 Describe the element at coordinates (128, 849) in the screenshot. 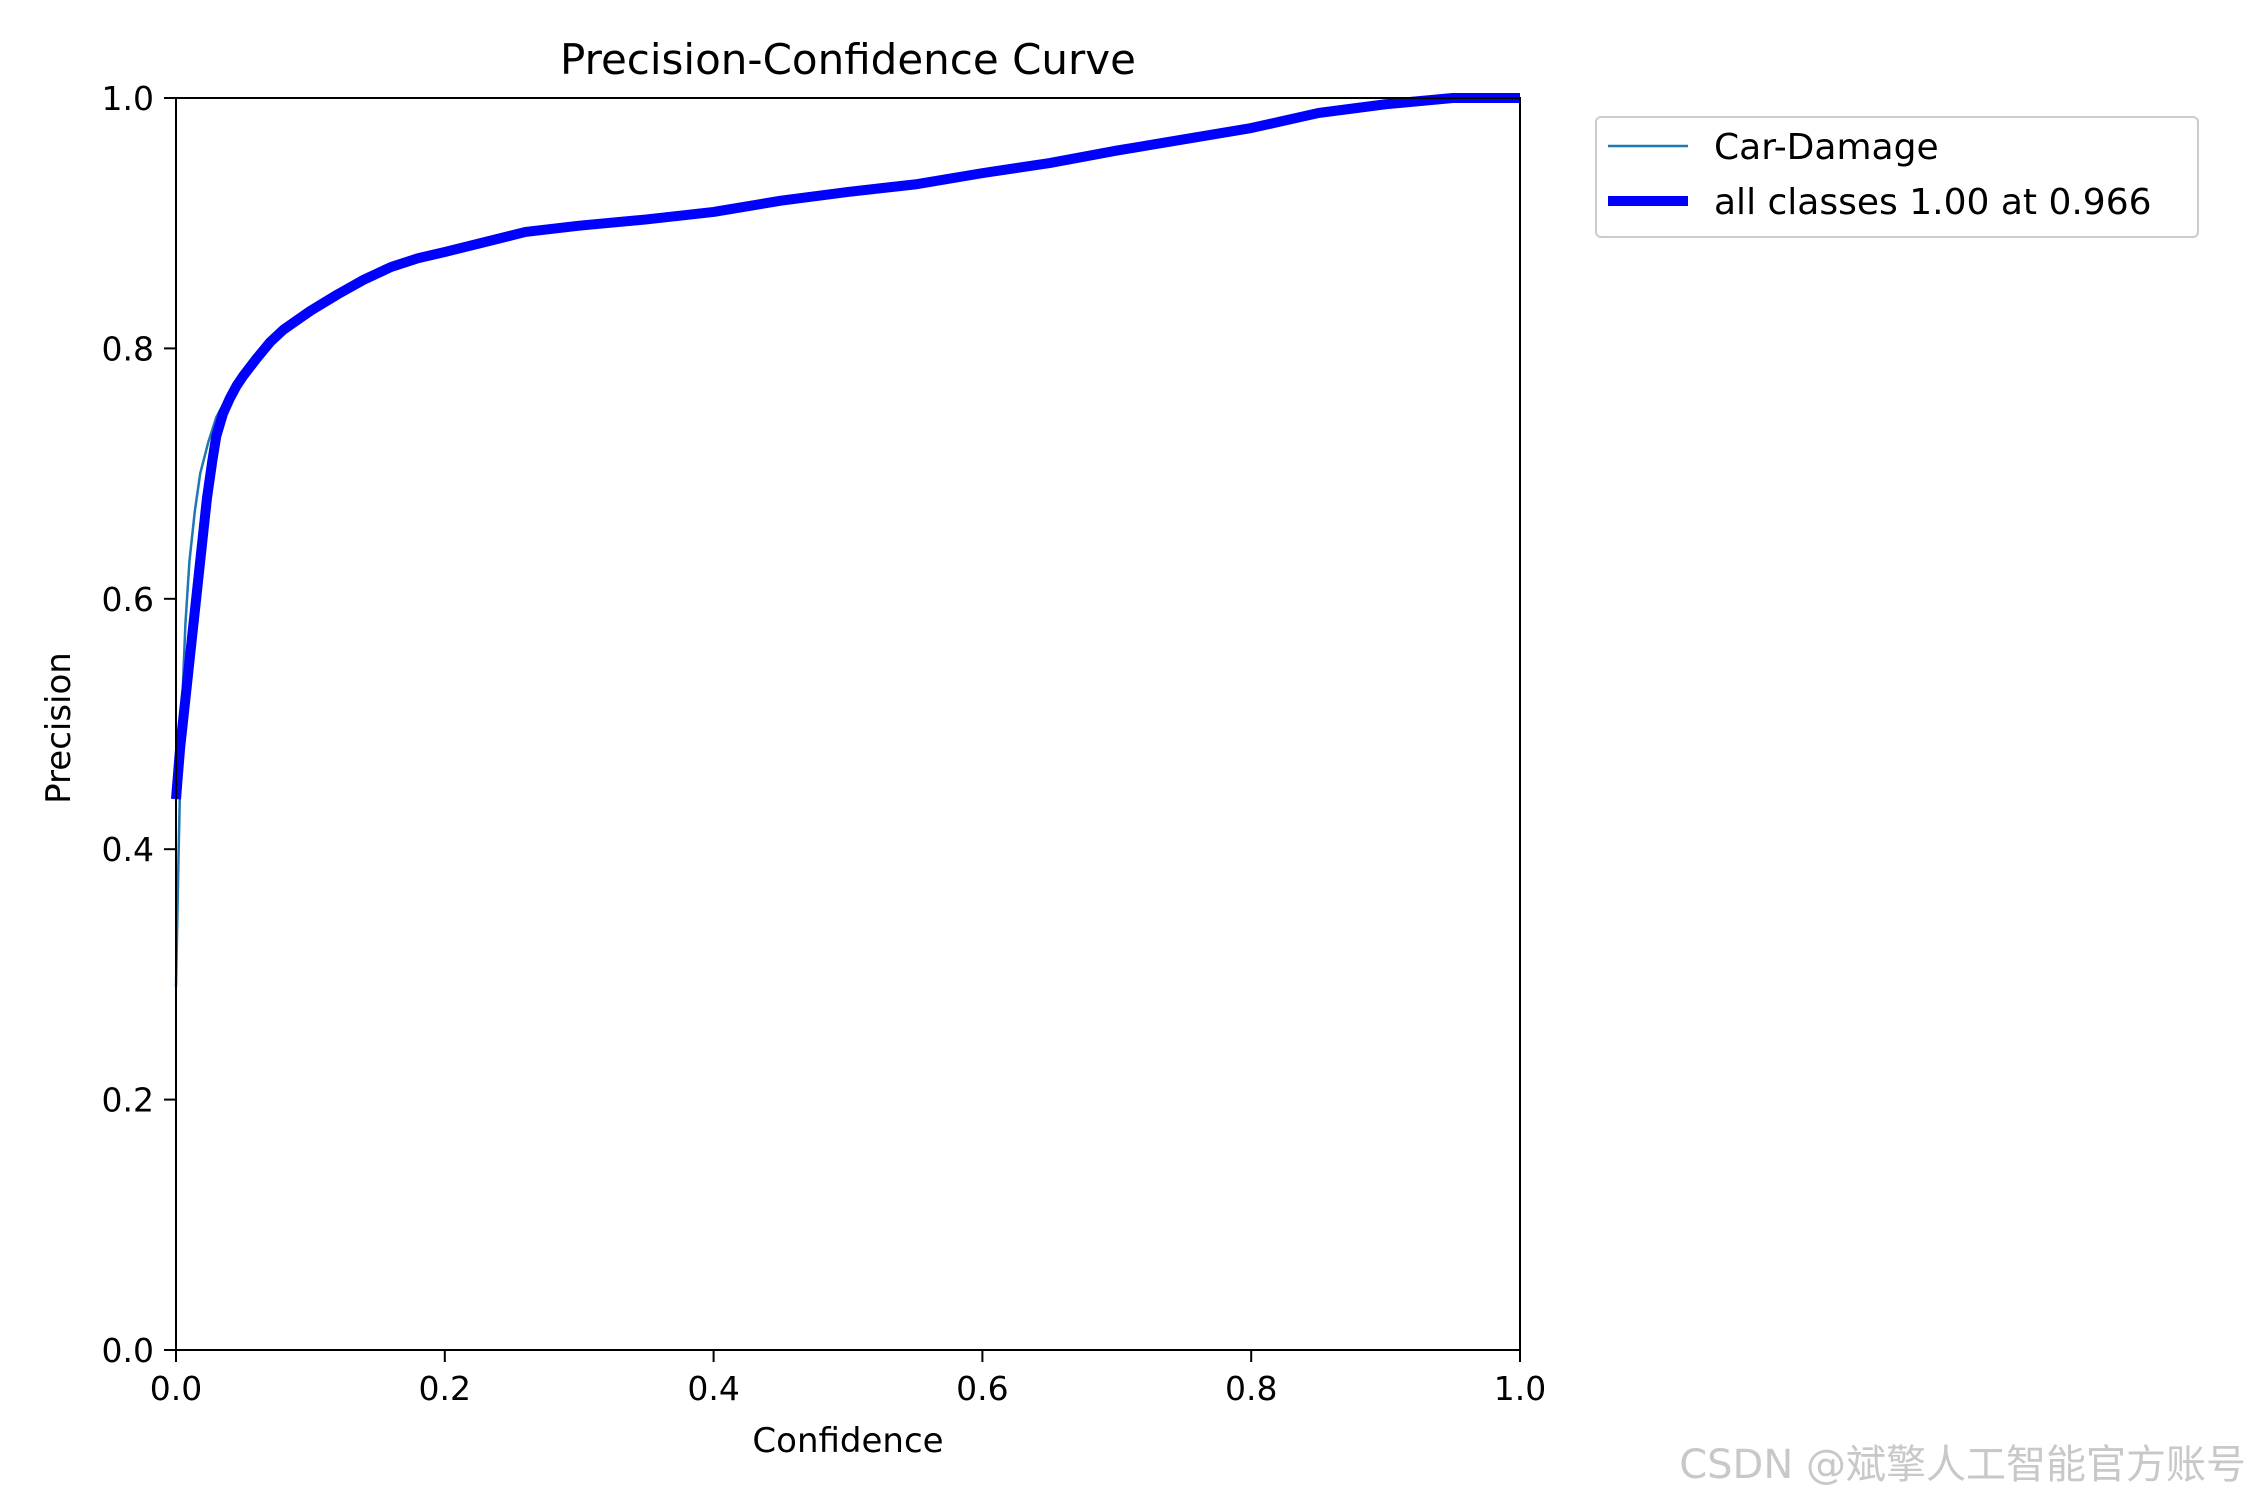

I see `y-tick-label: 0.4` at that location.